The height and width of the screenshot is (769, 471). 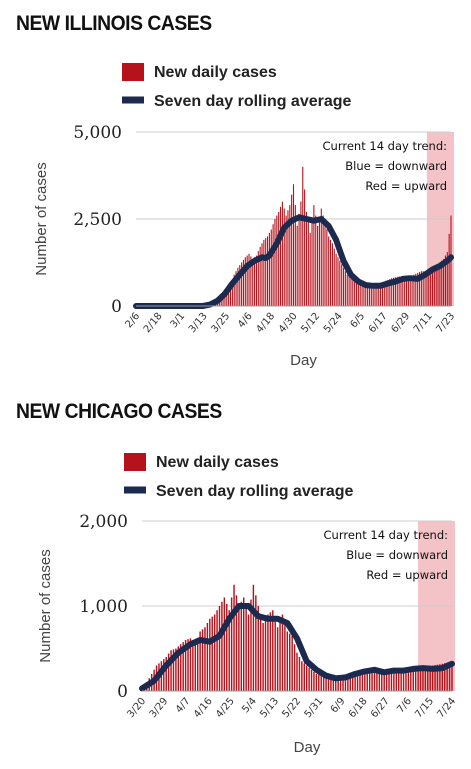 I want to click on x-tick-label: 7/6, so click(x=404, y=705).